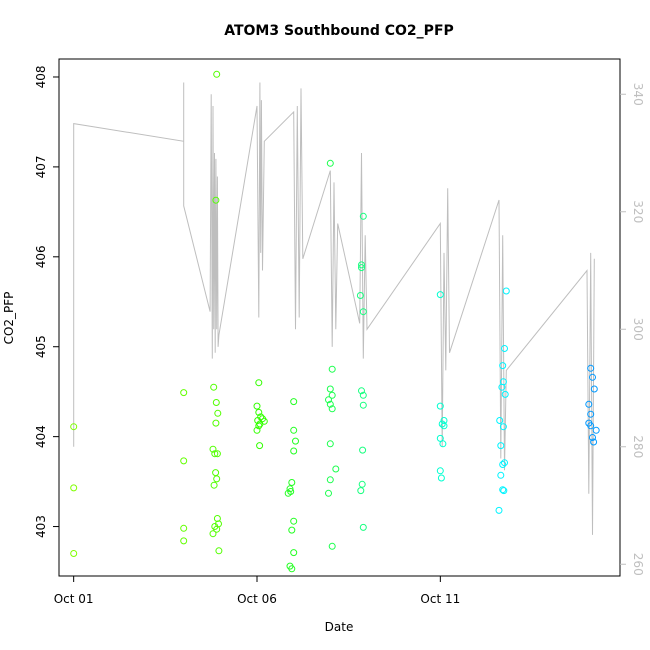  Describe the element at coordinates (41, 77) in the screenshot. I see `y-tick-label: 408` at that location.